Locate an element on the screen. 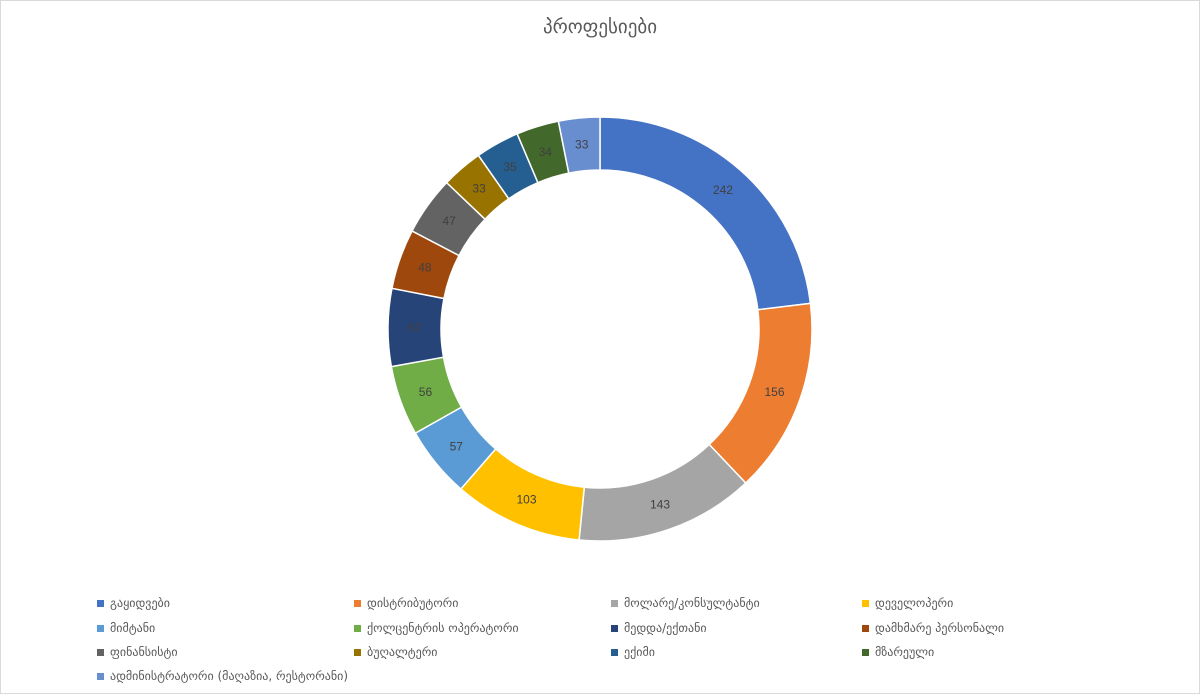 Image resolution: width=1200 pixels, height=694 pixels. legend-label: ადმინისტრატორი (მაღაზია, რესტორანი) is located at coordinates (229, 676).